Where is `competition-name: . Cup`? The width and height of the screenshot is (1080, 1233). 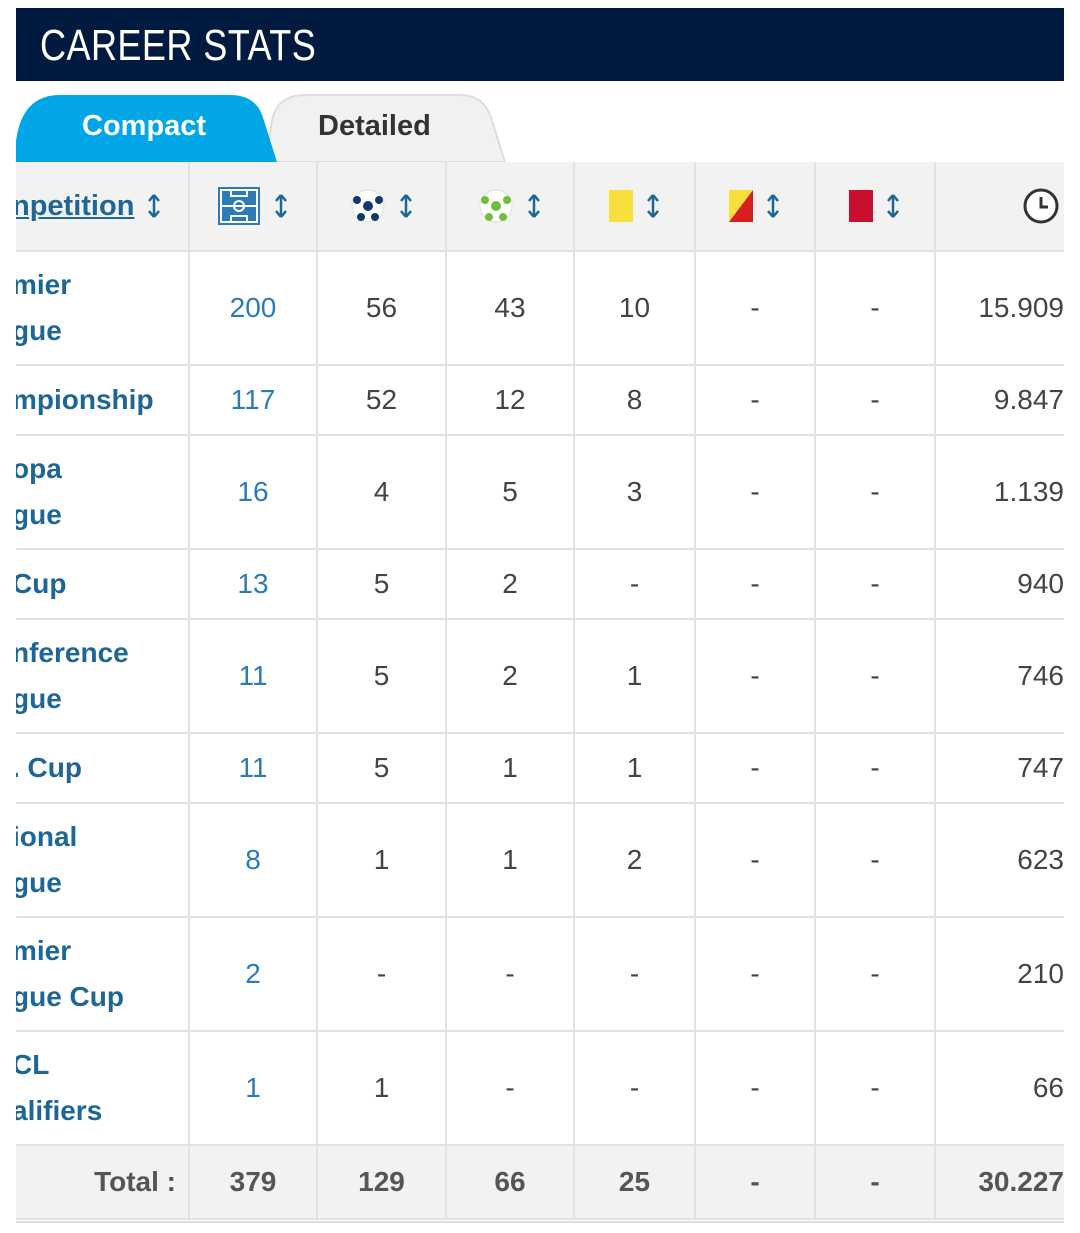 competition-name: . Cup is located at coordinates (49, 767).